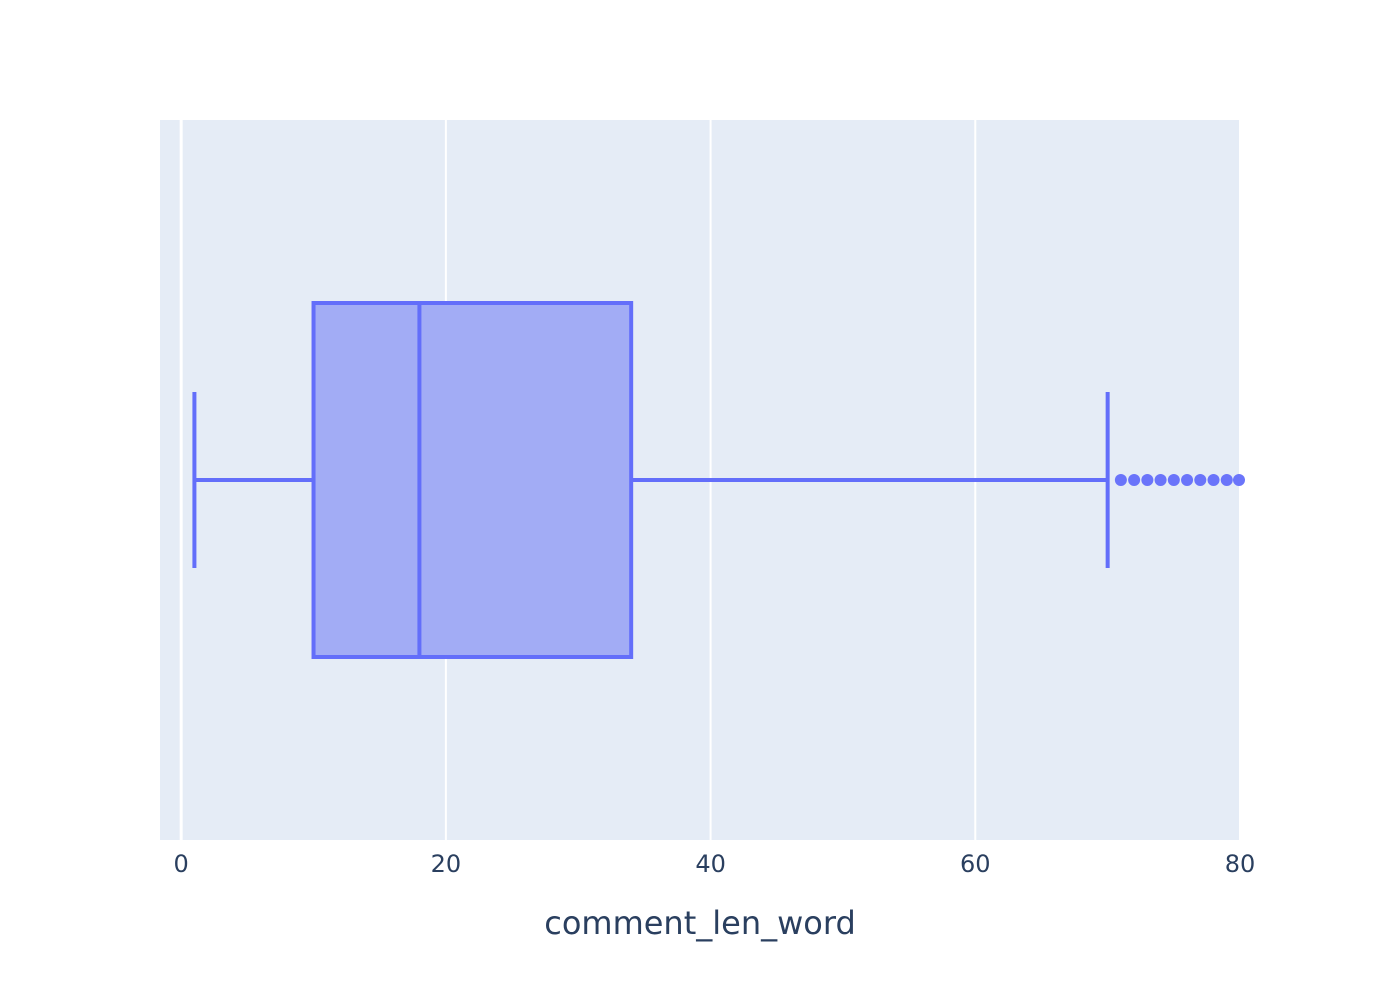 This screenshot has height=1000, width=1400. Describe the element at coordinates (1240, 864) in the screenshot. I see `x-tick-label: 80` at that location.